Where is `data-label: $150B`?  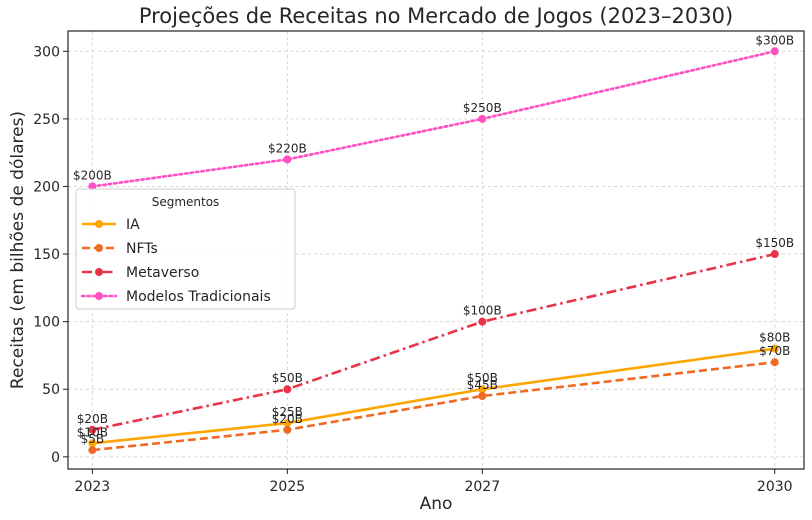 data-label: $150B is located at coordinates (774, 243).